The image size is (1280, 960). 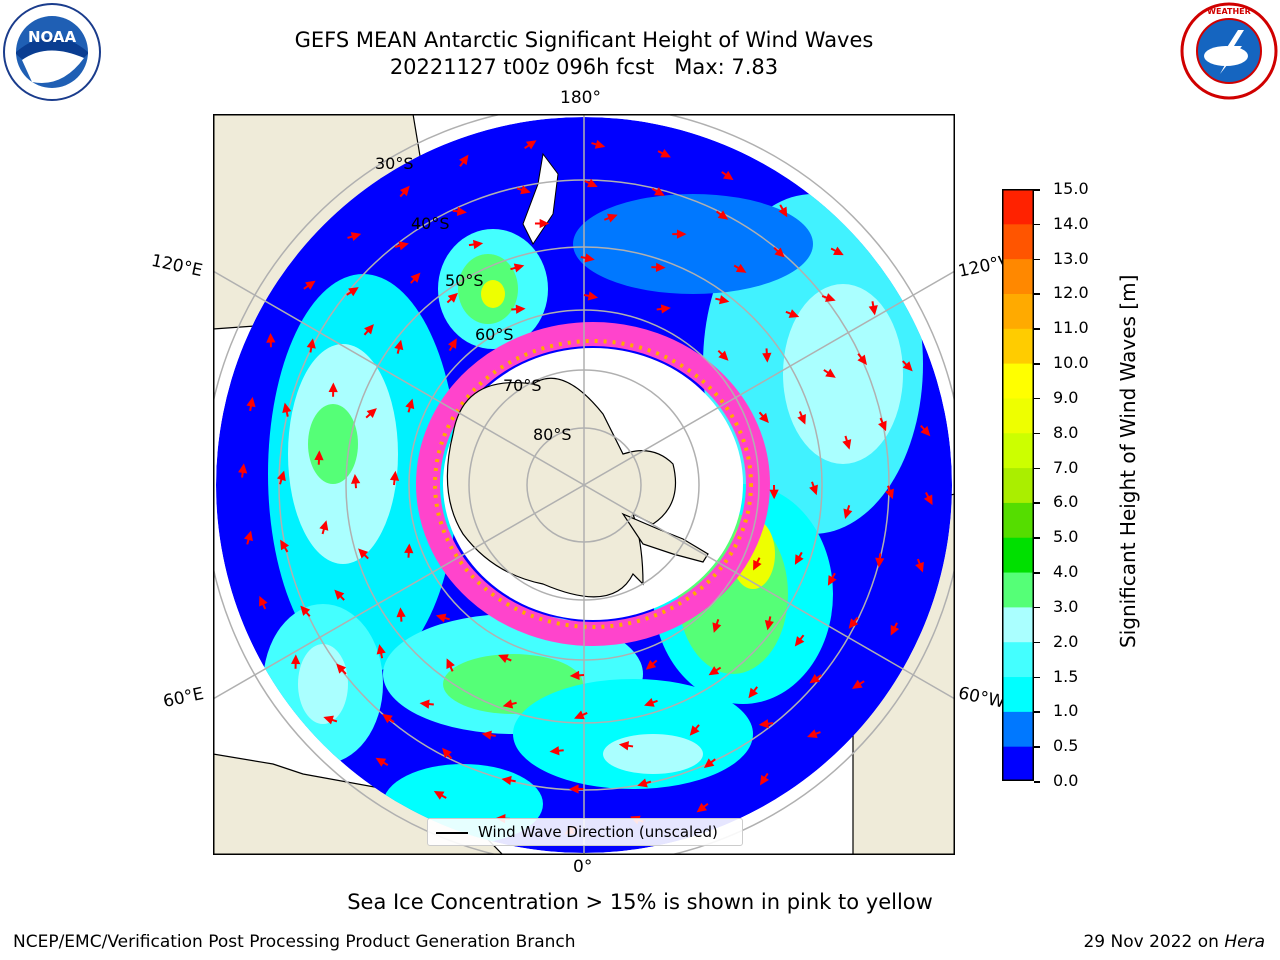 What do you see at coordinates (1071, 188) in the screenshot?
I see `colorbar-tick-label: 15.0` at bounding box center [1071, 188].